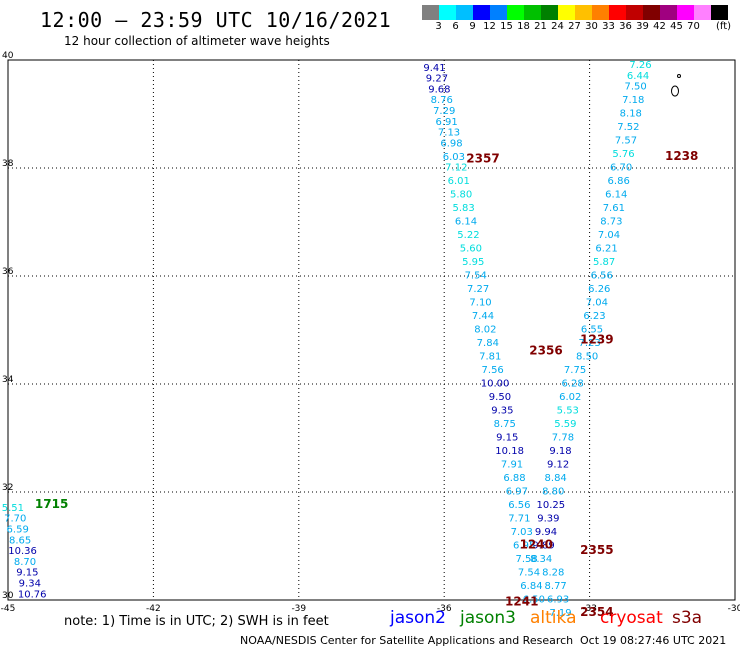 The height and width of the screenshot is (650, 740). What do you see at coordinates (51, 504) in the screenshot?
I see `pass-time-label: 1715` at bounding box center [51, 504].